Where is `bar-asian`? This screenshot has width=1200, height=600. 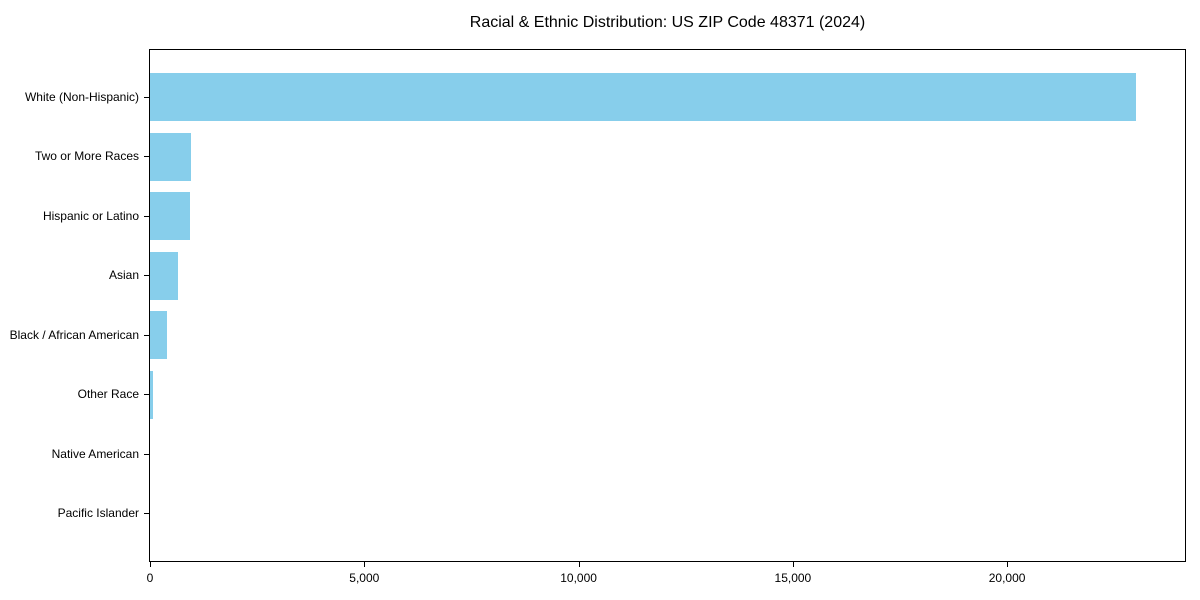
bar-asian is located at coordinates (164, 275).